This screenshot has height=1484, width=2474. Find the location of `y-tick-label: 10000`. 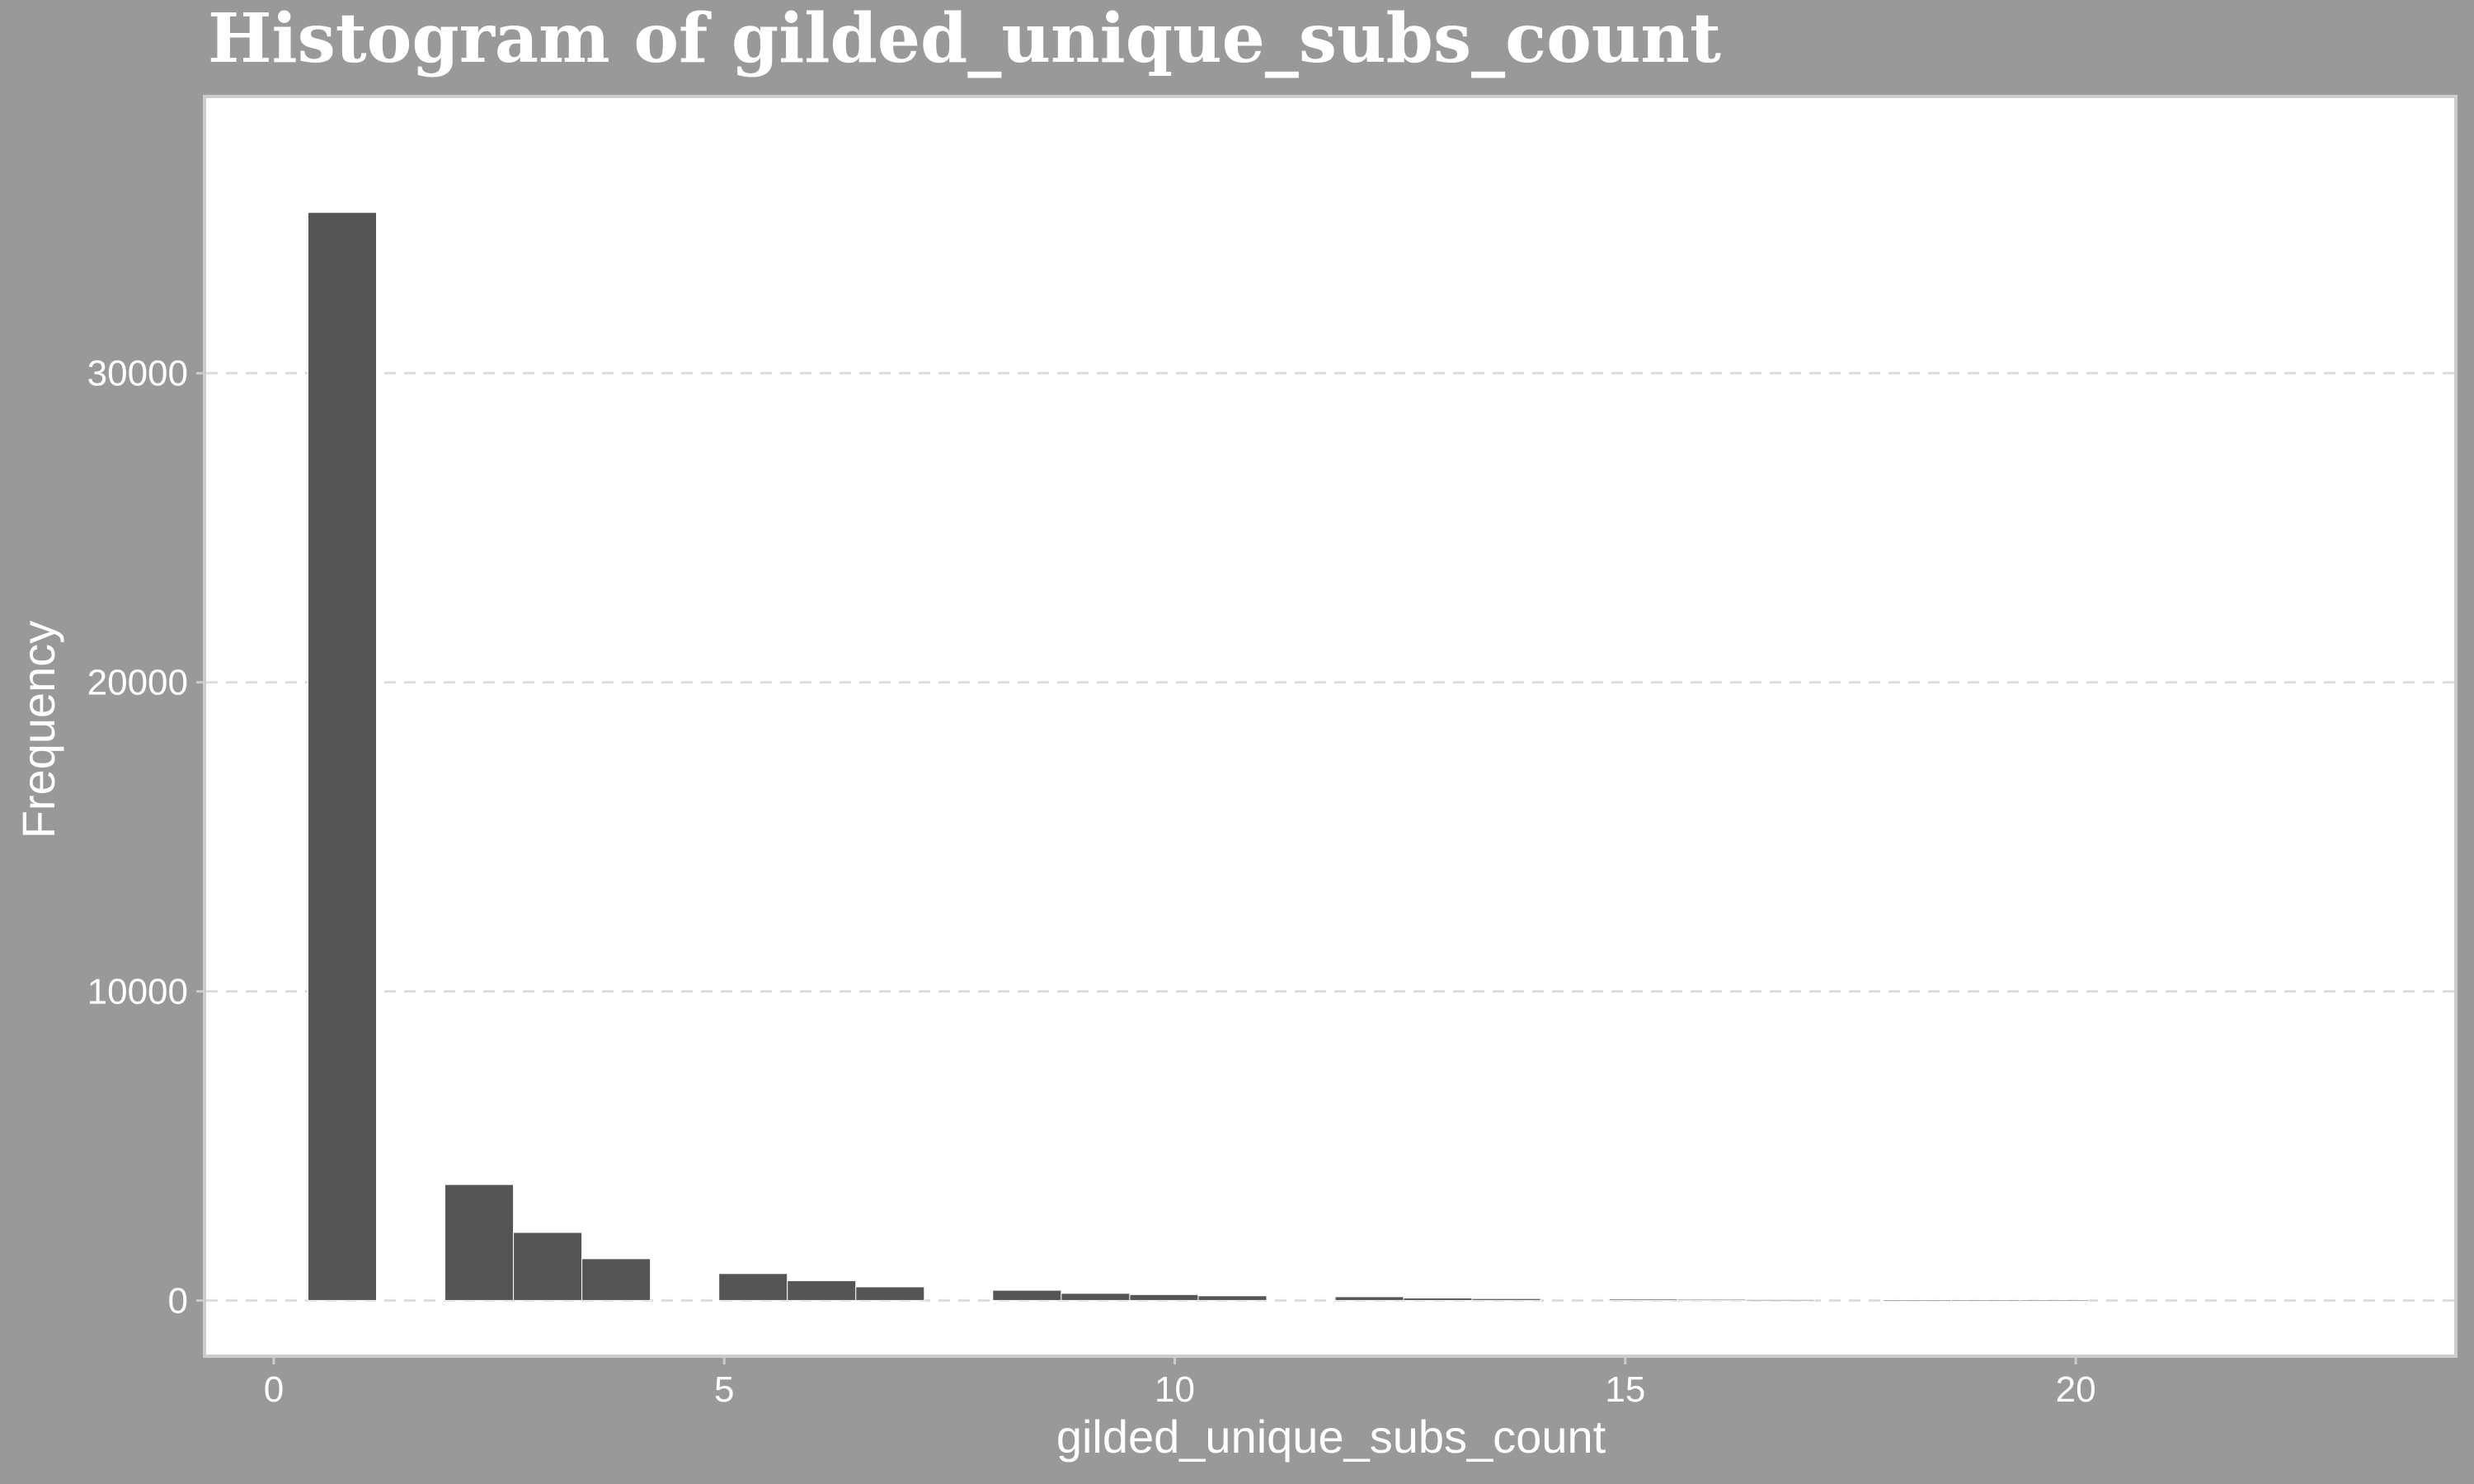

y-tick-label: 10000 is located at coordinates (137, 991).